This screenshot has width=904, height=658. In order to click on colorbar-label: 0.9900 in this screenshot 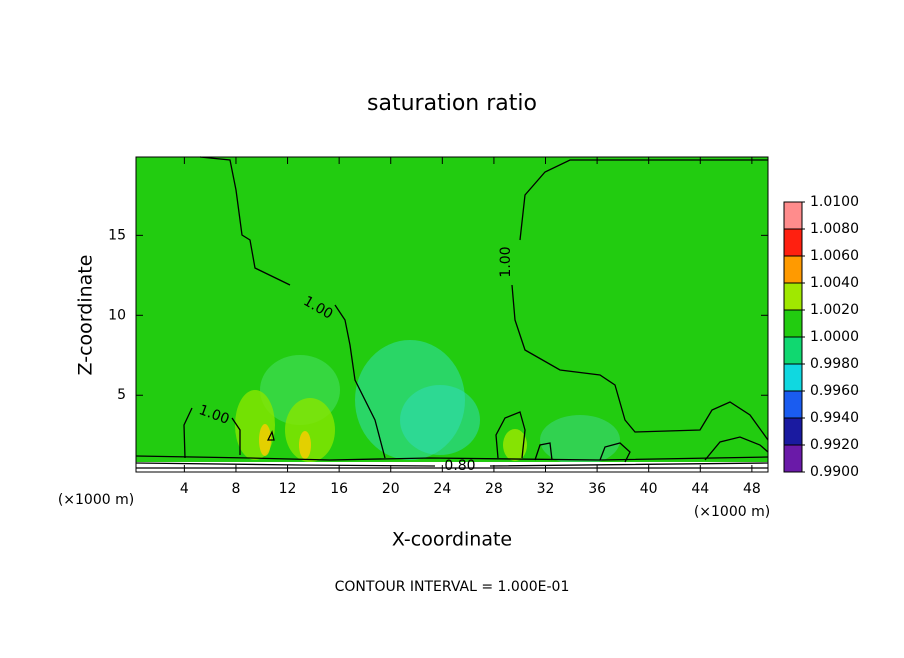, I will do `click(834, 472)`.